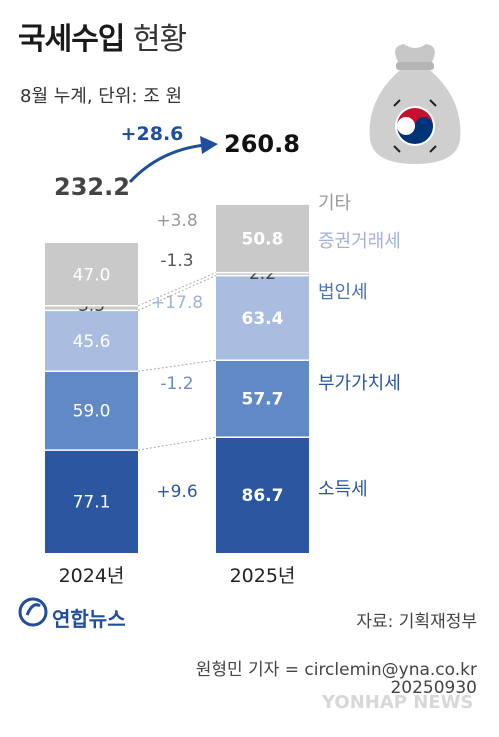  Describe the element at coordinates (415, 104) in the screenshot. I see `money-bag-icon` at that location.